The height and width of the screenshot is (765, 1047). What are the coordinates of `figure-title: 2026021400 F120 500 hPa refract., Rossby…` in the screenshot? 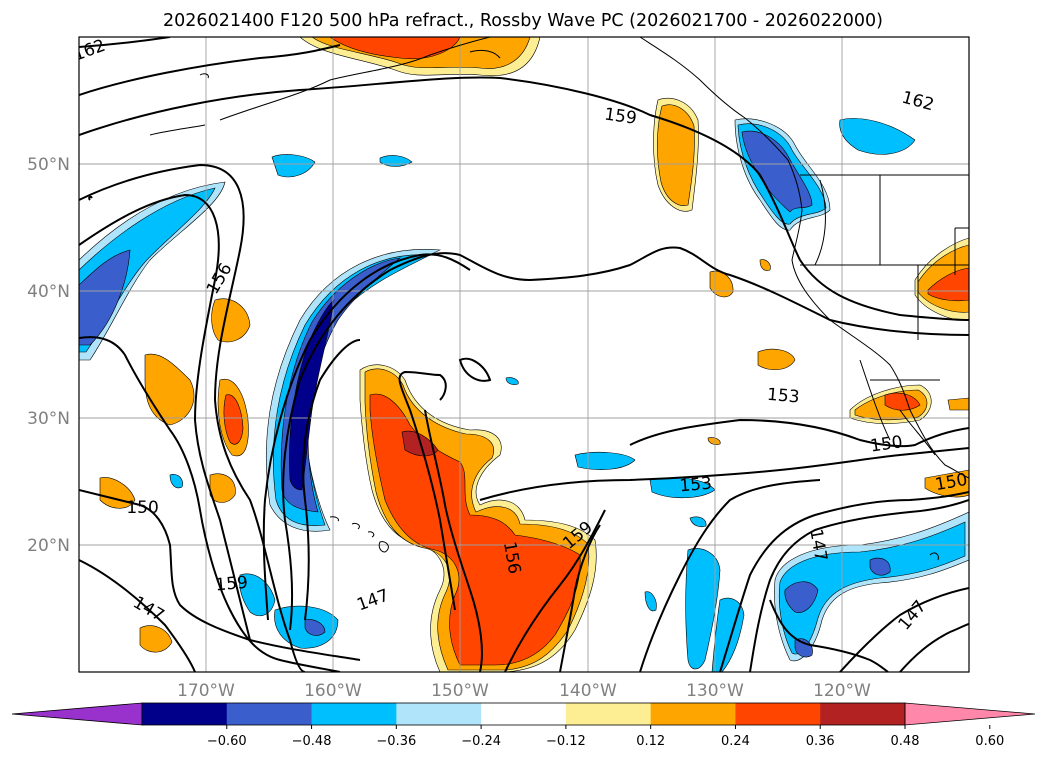 It's located at (523, 21).